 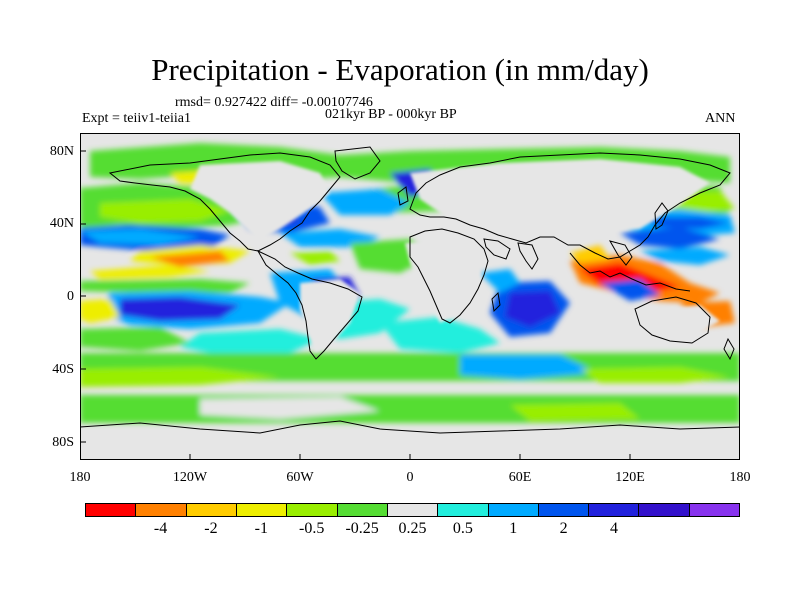 I want to click on experiment-label: Expt = teiiv1-teiia1, so click(x=136, y=118).